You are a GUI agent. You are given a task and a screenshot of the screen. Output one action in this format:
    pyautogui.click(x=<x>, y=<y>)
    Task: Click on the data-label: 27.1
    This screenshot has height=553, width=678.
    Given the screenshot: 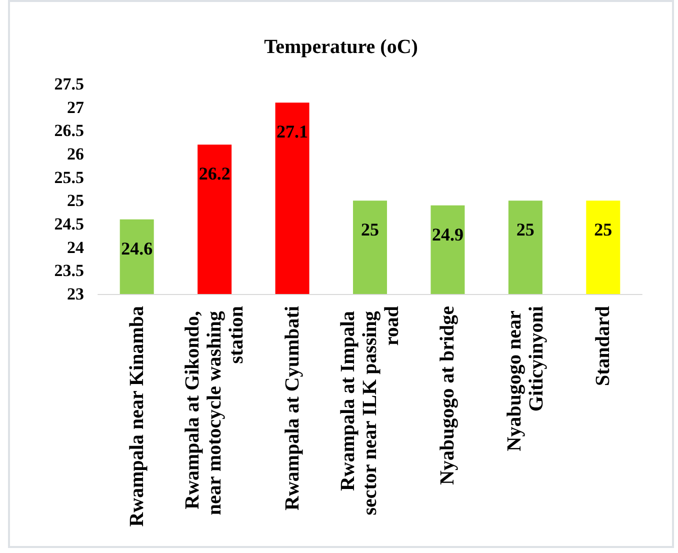 What is the action you would take?
    pyautogui.click(x=292, y=132)
    